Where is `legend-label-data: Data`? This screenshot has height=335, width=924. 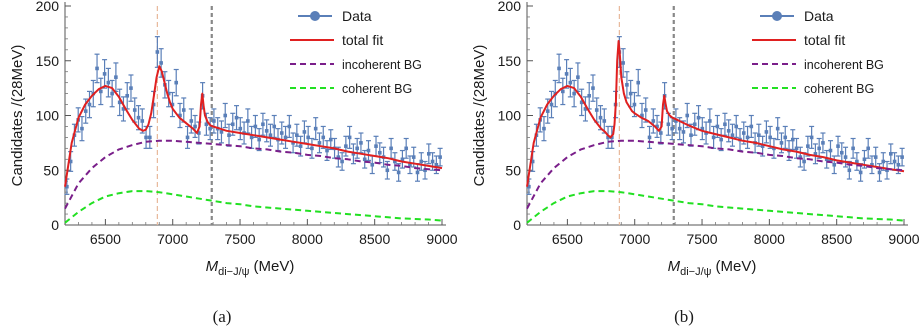
legend-label-data: Data is located at coordinates (819, 16).